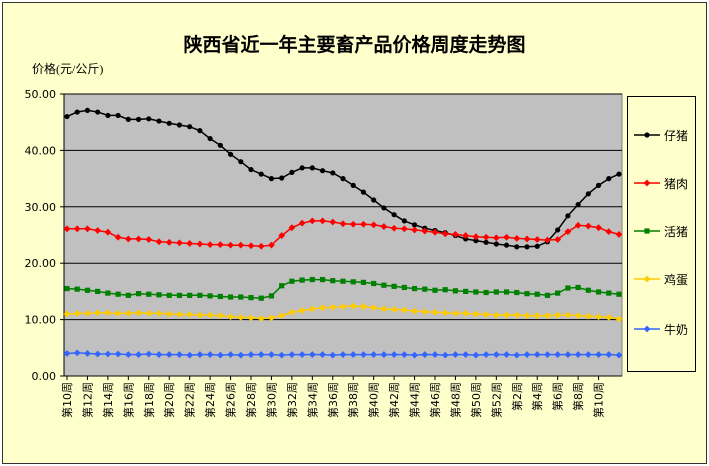  Describe the element at coordinates (578, 396) in the screenshot. I see `x-tick-label: 第8周` at that location.